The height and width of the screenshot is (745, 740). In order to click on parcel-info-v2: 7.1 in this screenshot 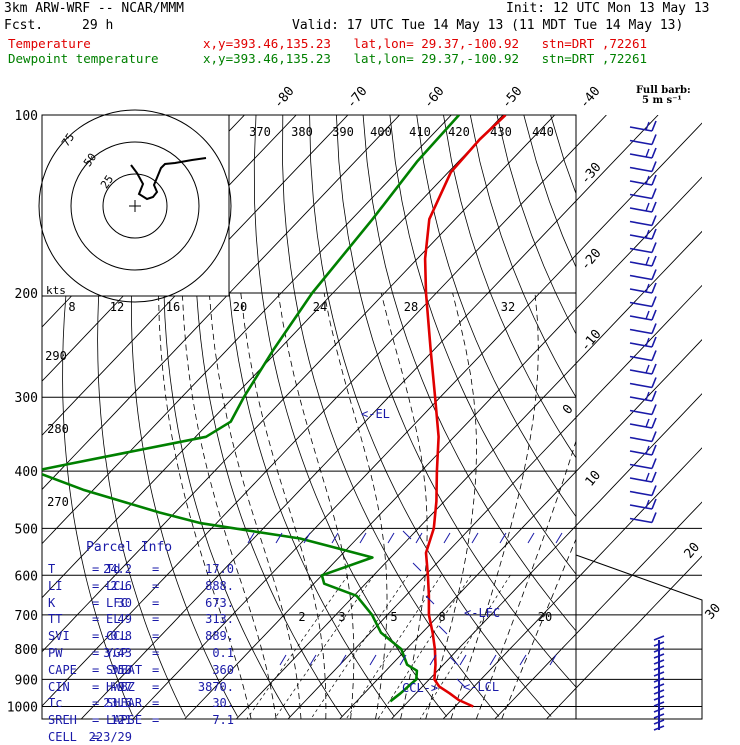, I will do `click(204, 720)`.